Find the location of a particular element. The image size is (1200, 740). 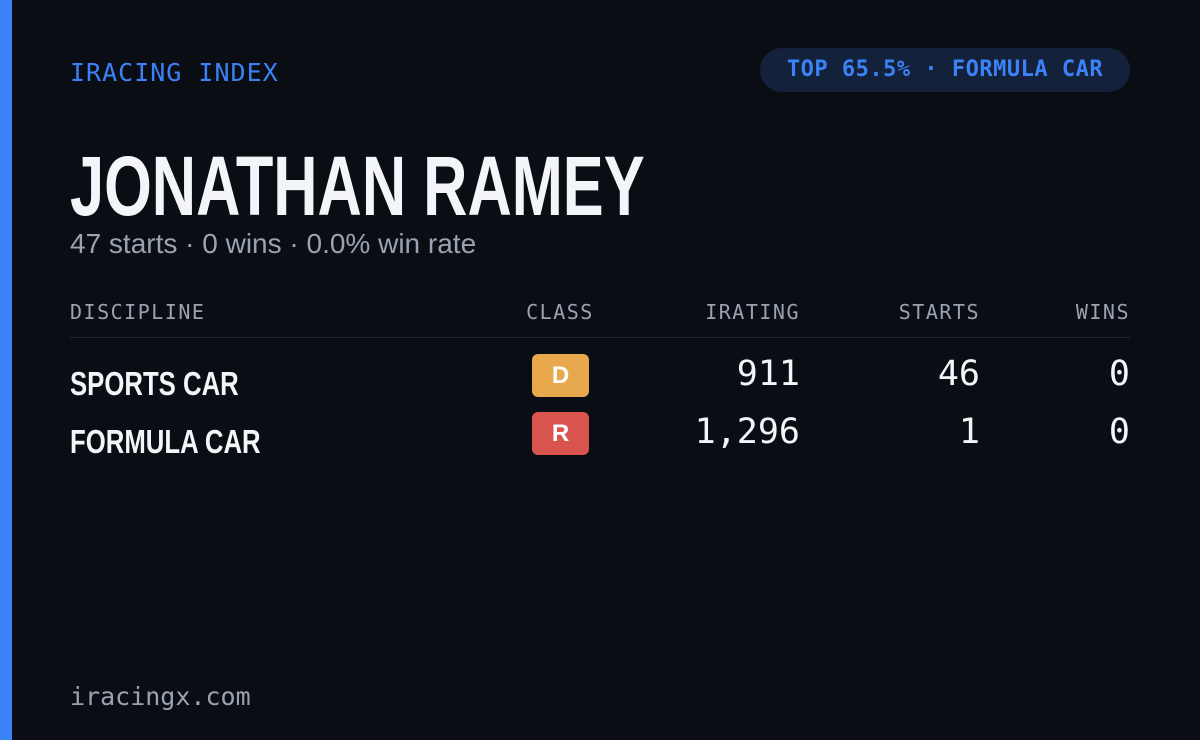

divider is located at coordinates (600, 337).